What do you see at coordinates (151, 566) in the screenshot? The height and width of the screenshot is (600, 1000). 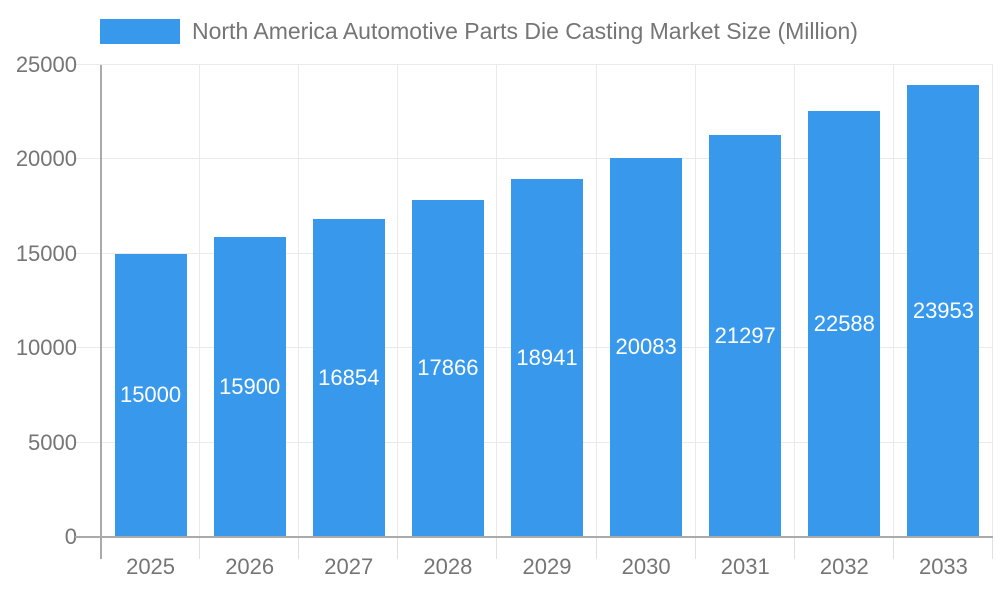 I see `x-tick-label: 2025` at bounding box center [151, 566].